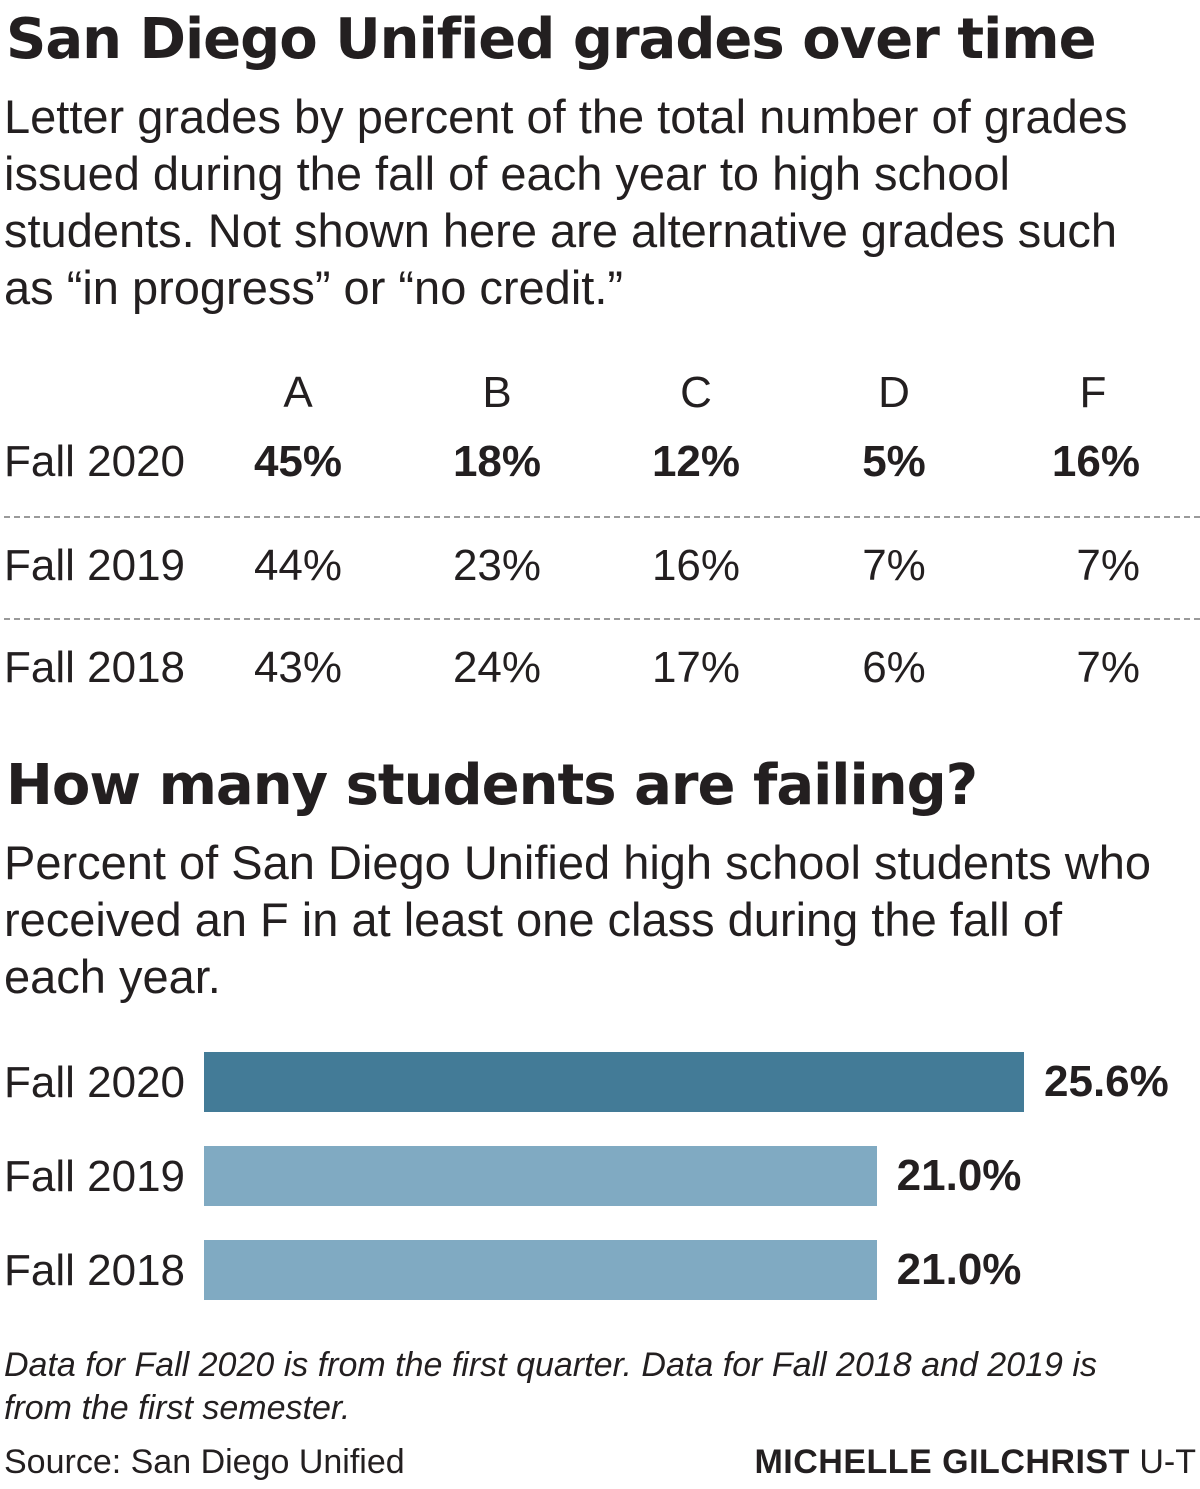 Image resolution: width=1200 pixels, height=1489 pixels. What do you see at coordinates (95, 1176) in the screenshot?
I see `bar-category-label: Fall 2019` at bounding box center [95, 1176].